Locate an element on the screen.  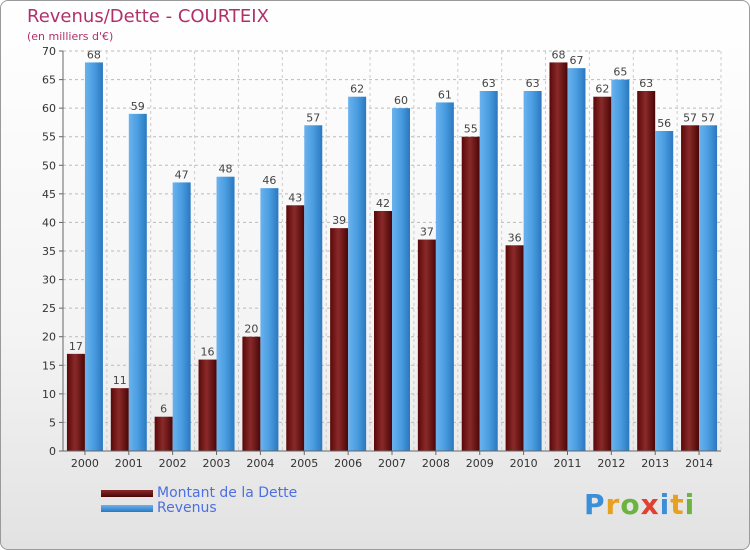
data-label: 6 is located at coordinates (163, 409).